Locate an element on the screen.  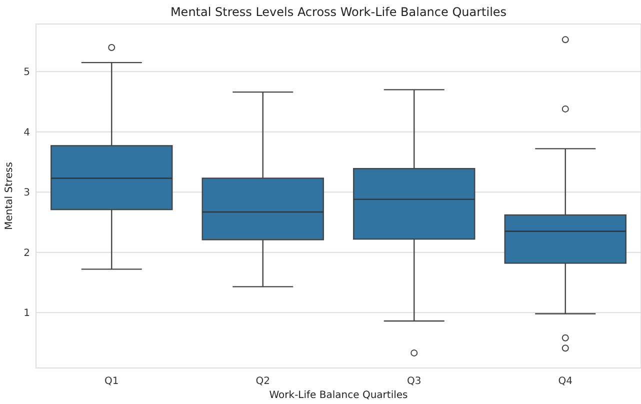
x-axis-title: Work-Life Balance Quartiles is located at coordinates (338, 395).